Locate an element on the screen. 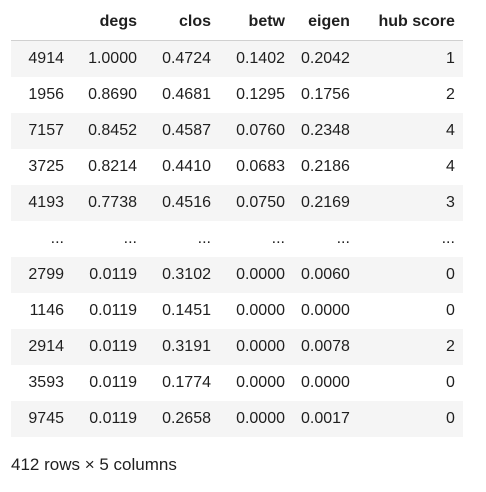 The height and width of the screenshot is (492, 486). table-row: 9745 0.0119 0.2658 0.0000 0.0017 0 is located at coordinates (237, 419).